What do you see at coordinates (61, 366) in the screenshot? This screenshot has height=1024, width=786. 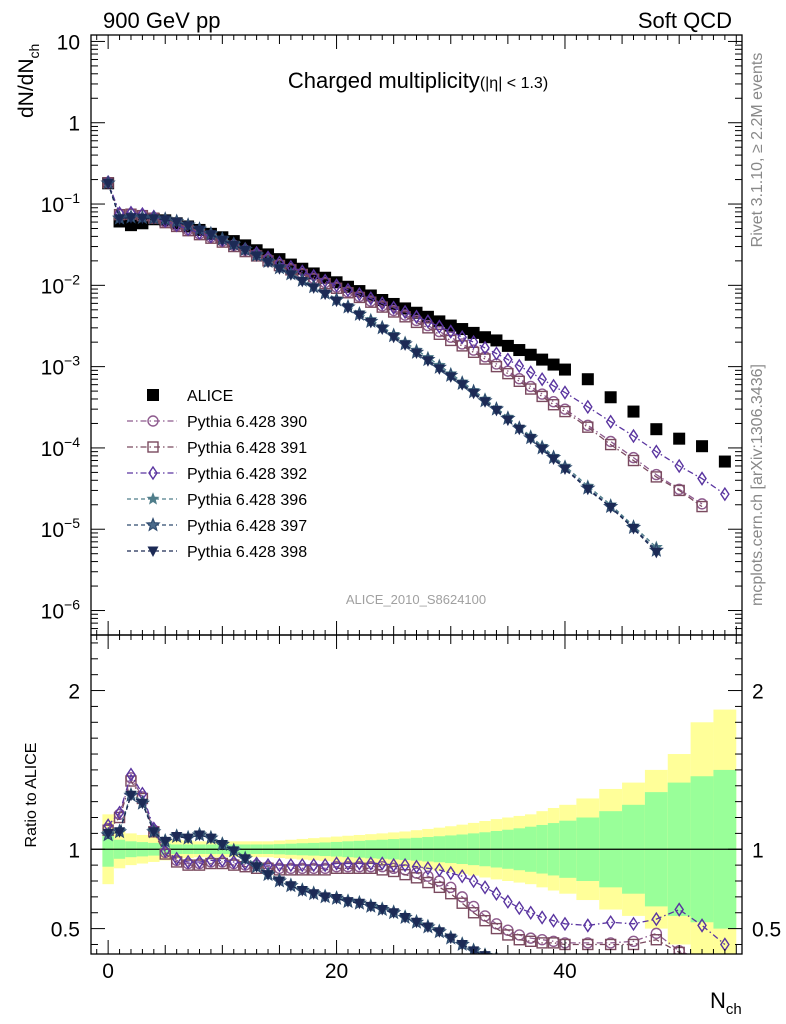 I see `y-tick-label: 10⁻³` at bounding box center [61, 366].